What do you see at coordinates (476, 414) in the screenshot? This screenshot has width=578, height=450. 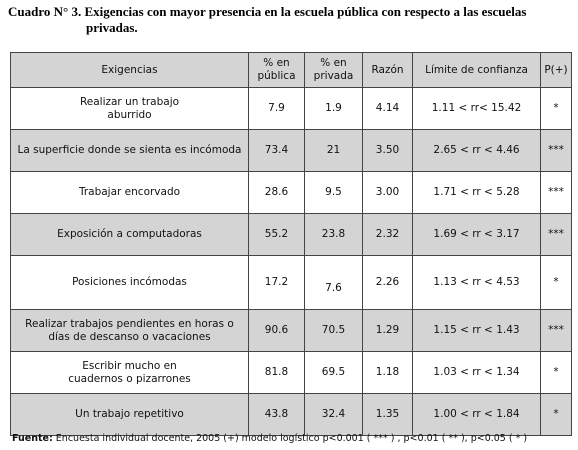 I see `table-cell: 1.00 < rr < 1.84` at bounding box center [476, 414].